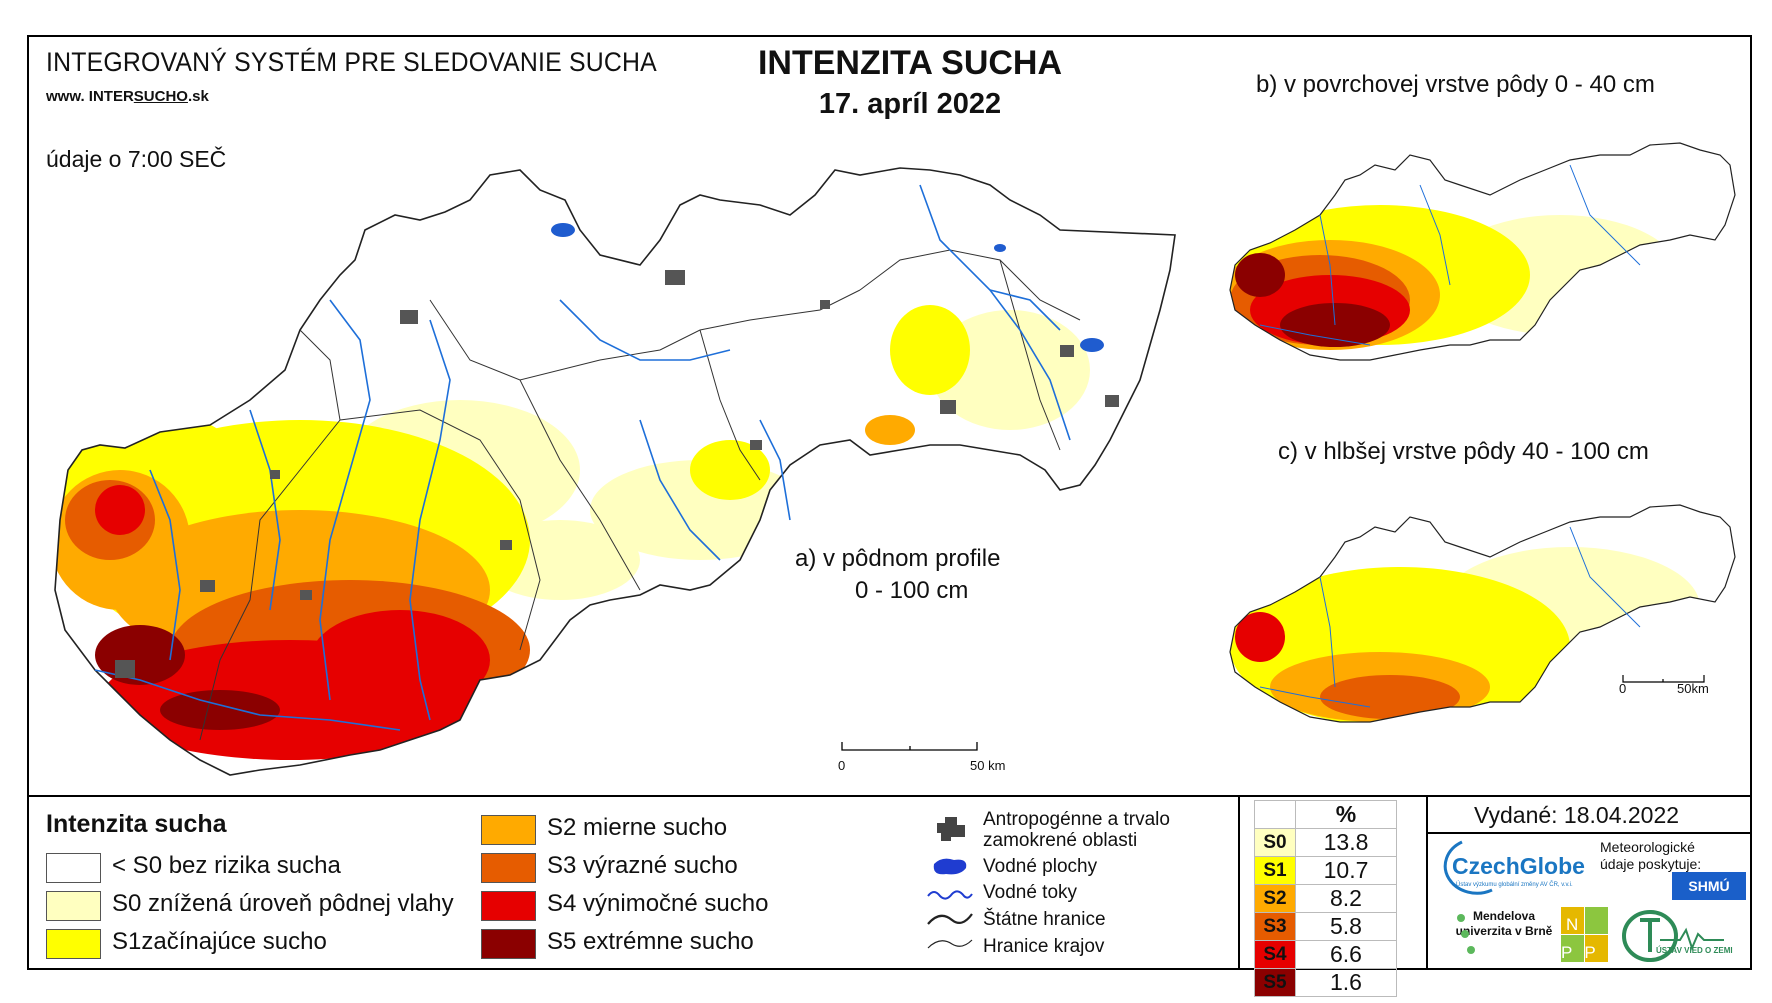  What do you see at coordinates (950, 919) in the screenshot?
I see `state-border-icon` at bounding box center [950, 919].